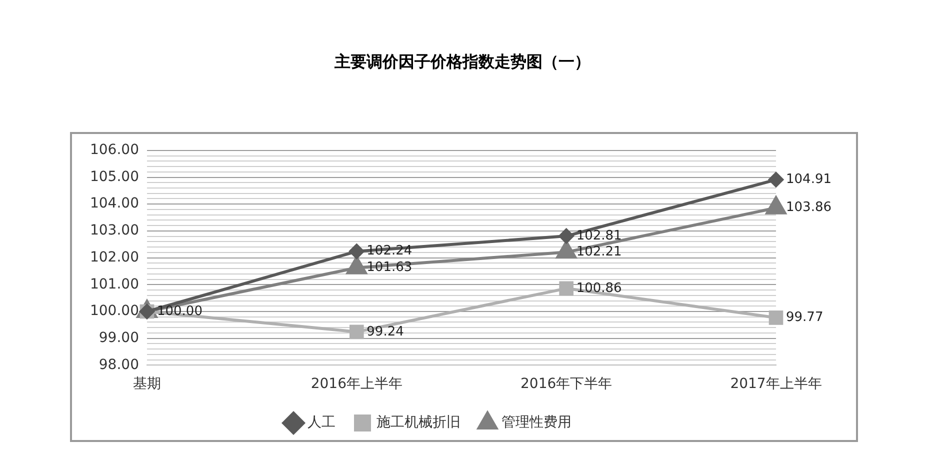 This screenshot has width=925, height=476. I want to click on y-tick-label: 99.00, so click(118, 338).